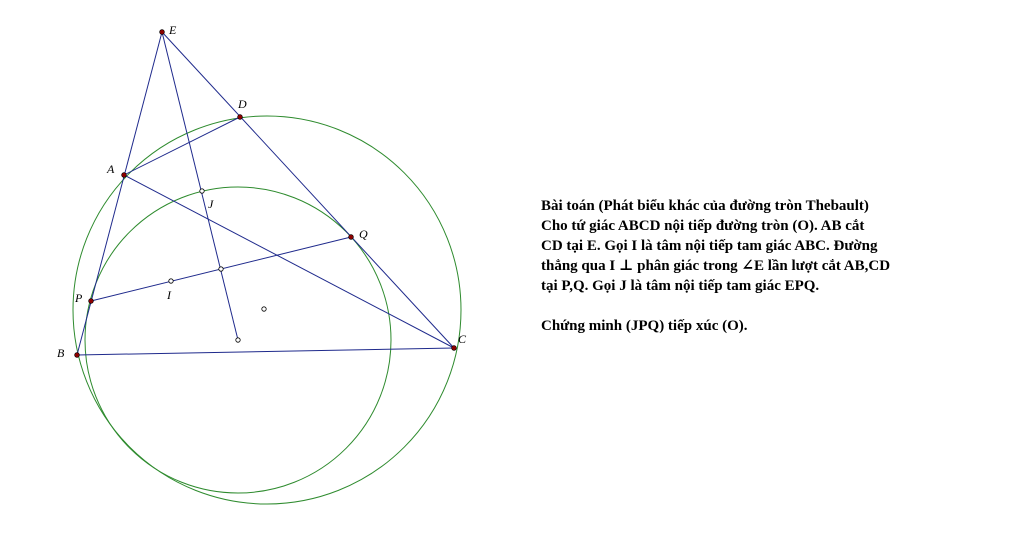 The image size is (1019, 536). Describe the element at coordinates (242, 104) in the screenshot. I see `label-D: D` at that location.